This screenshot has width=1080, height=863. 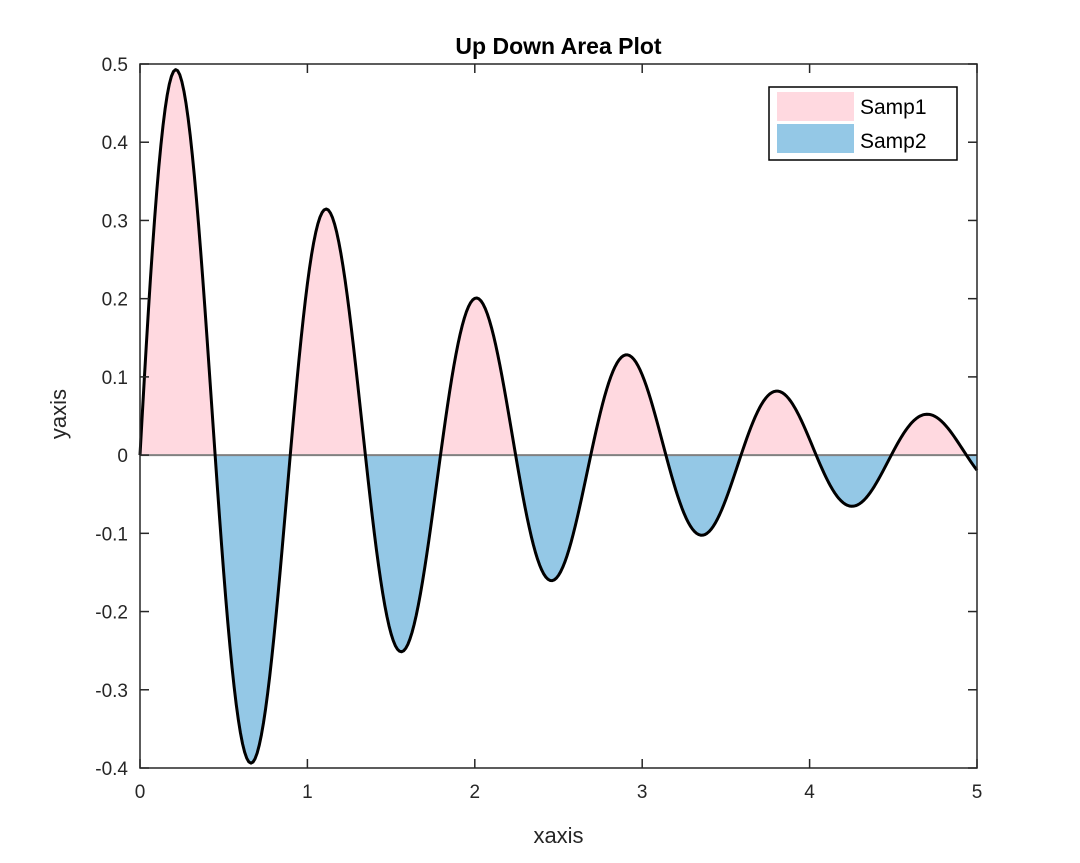 What do you see at coordinates (893, 141) in the screenshot?
I see `legend-label-samp2: Samp2` at bounding box center [893, 141].